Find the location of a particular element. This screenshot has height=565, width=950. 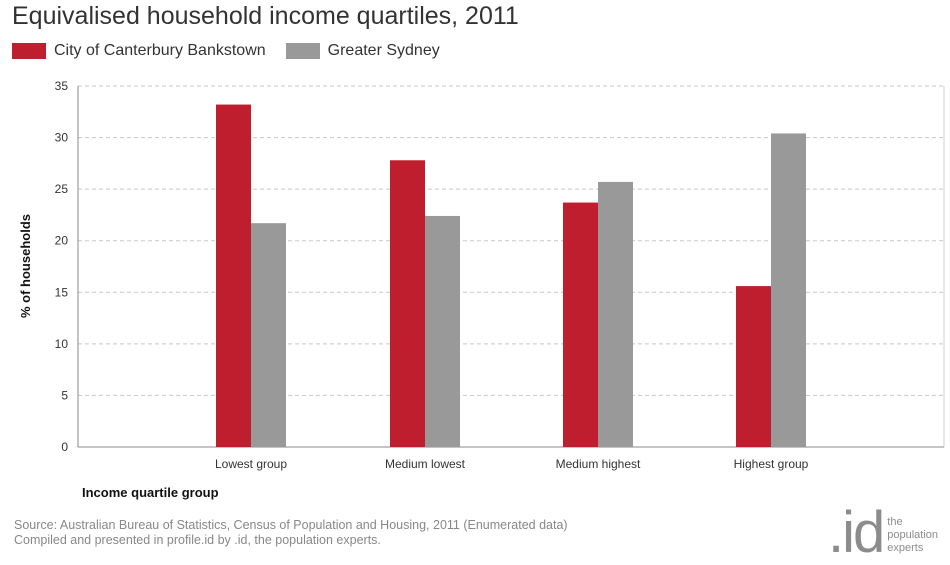

x-tick-label-2: Medium highest is located at coordinates (598, 464).